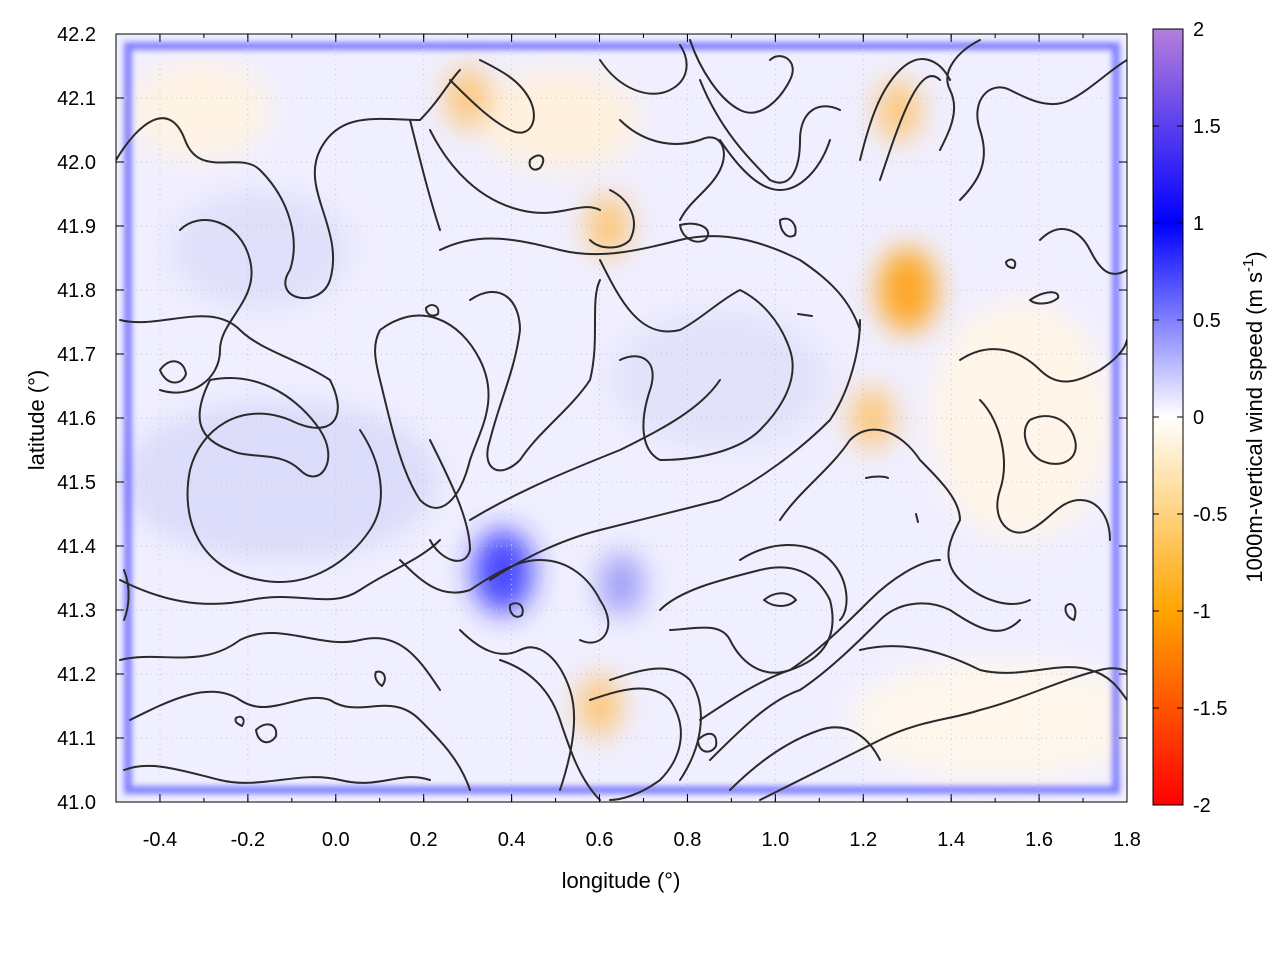 Image resolution: width=1280 pixels, height=960 pixels. Describe the element at coordinates (160, 840) in the screenshot. I see `x-tick-label: -0.4` at that location.